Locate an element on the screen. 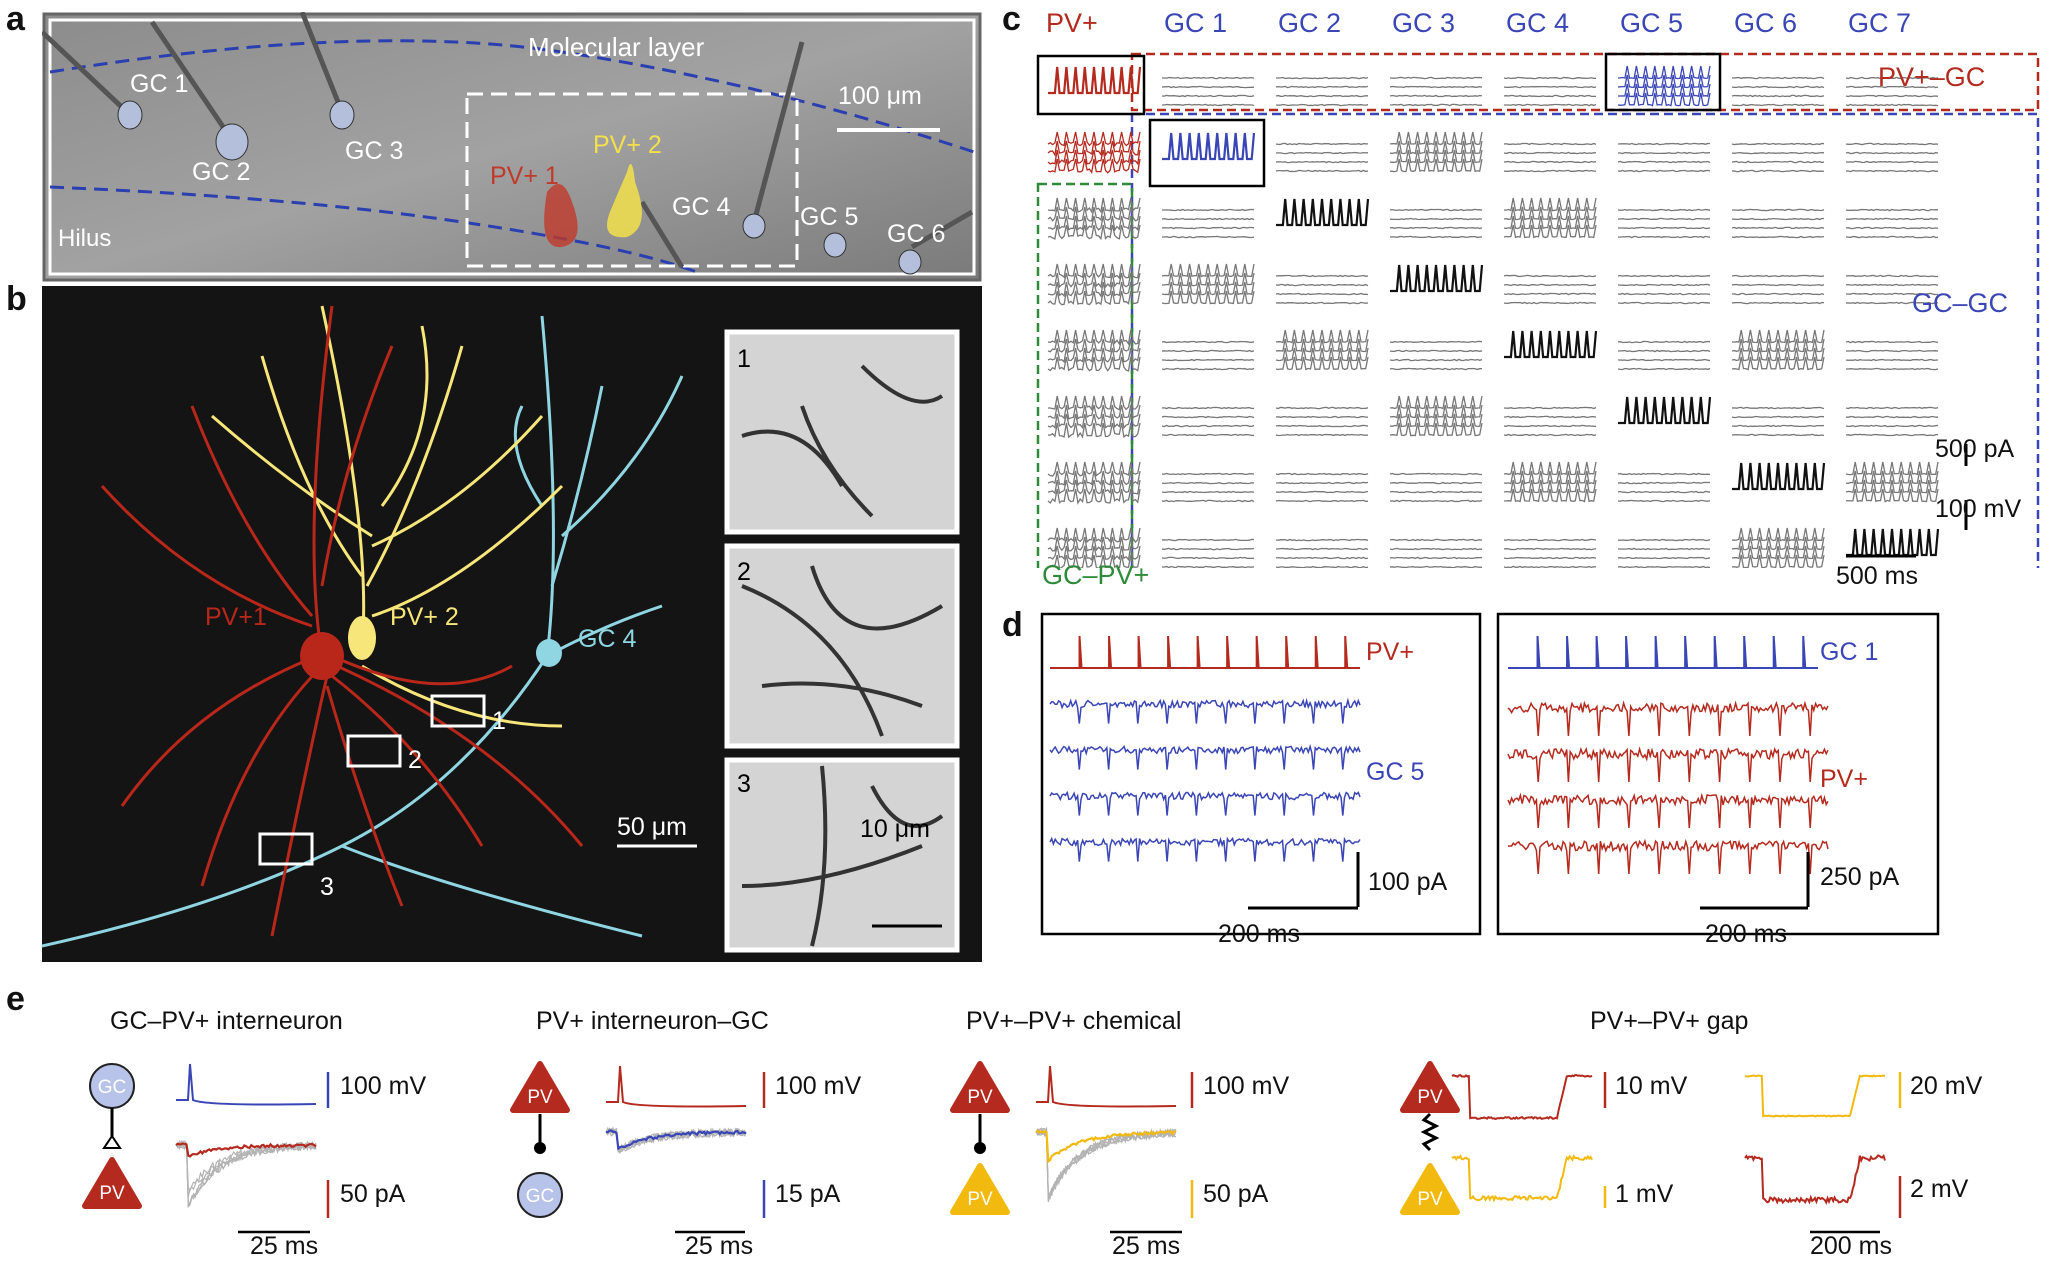  e4-gap-junction is located at coordinates (1430, 1132).